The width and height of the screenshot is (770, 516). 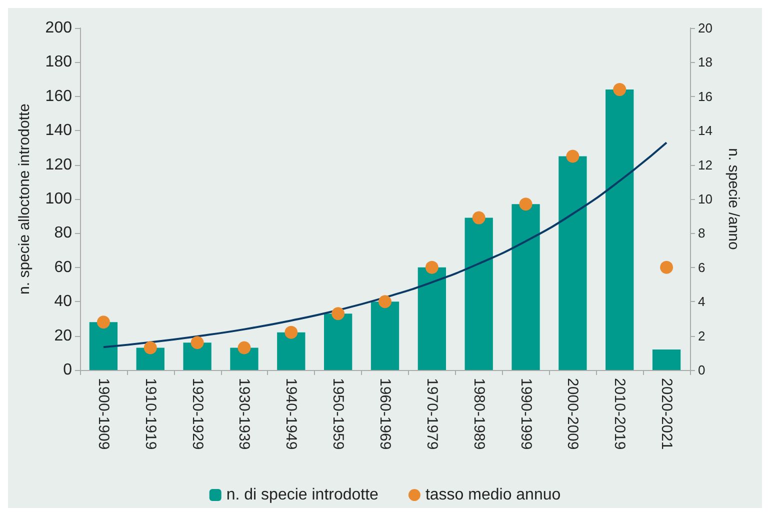 I want to click on y2-tick-label: 18, so click(x=705, y=62).